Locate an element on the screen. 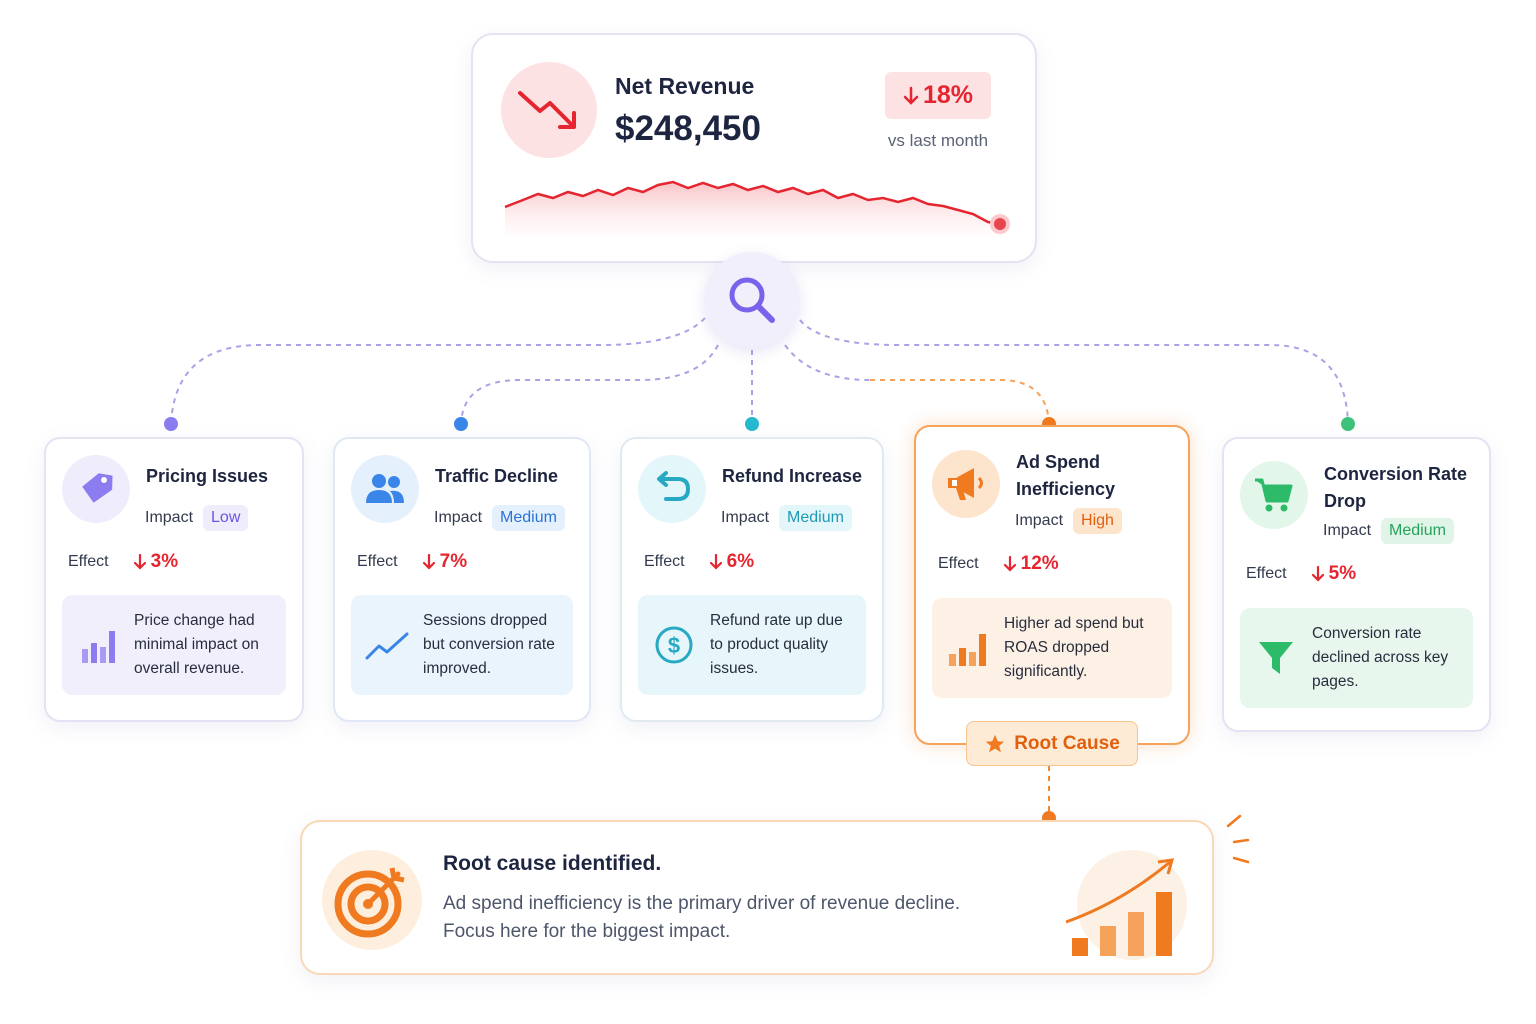 Image resolution: width=1536 pixels, height=1024 pixels. revenue-card: Net Revenue $248,450 18% vs last month is located at coordinates (754, 148).